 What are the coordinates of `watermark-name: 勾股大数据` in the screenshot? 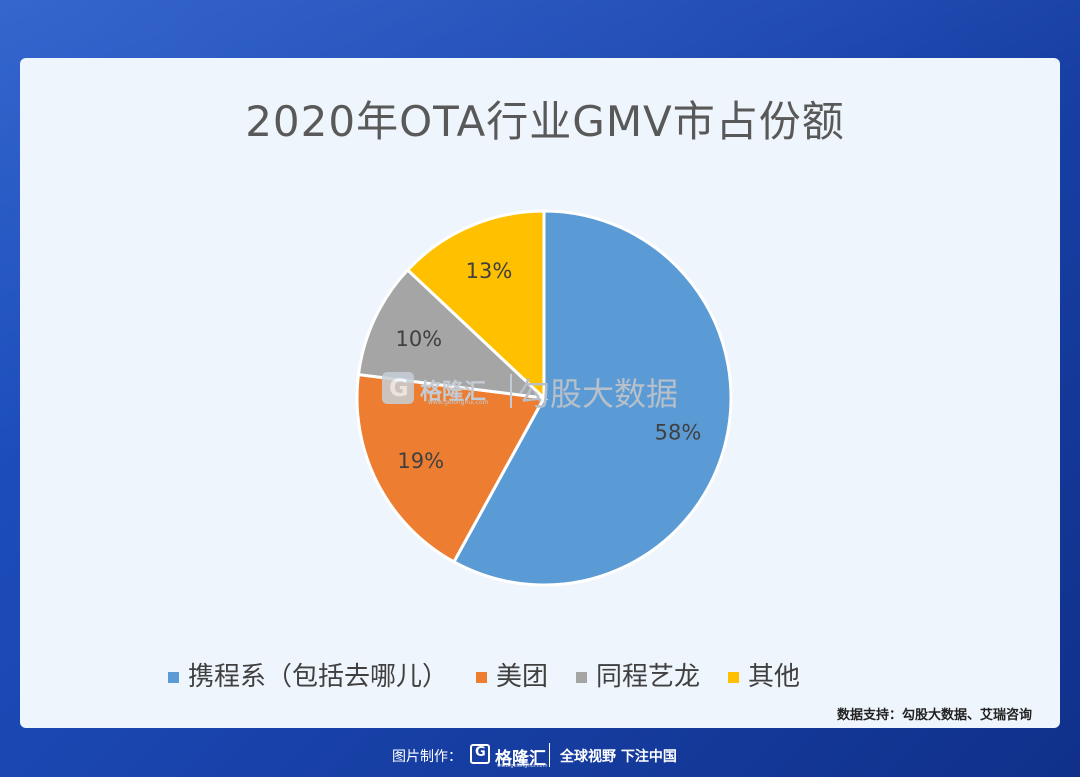 It's located at (598, 394).